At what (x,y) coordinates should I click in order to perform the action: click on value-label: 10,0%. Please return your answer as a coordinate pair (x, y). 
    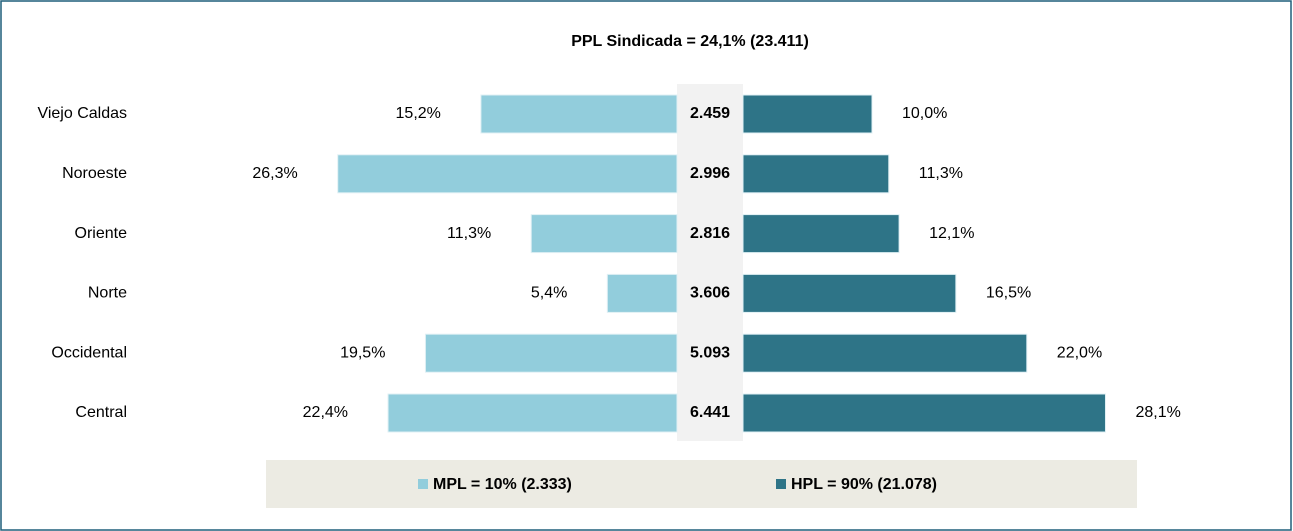
    Looking at the image, I should click on (924, 113).